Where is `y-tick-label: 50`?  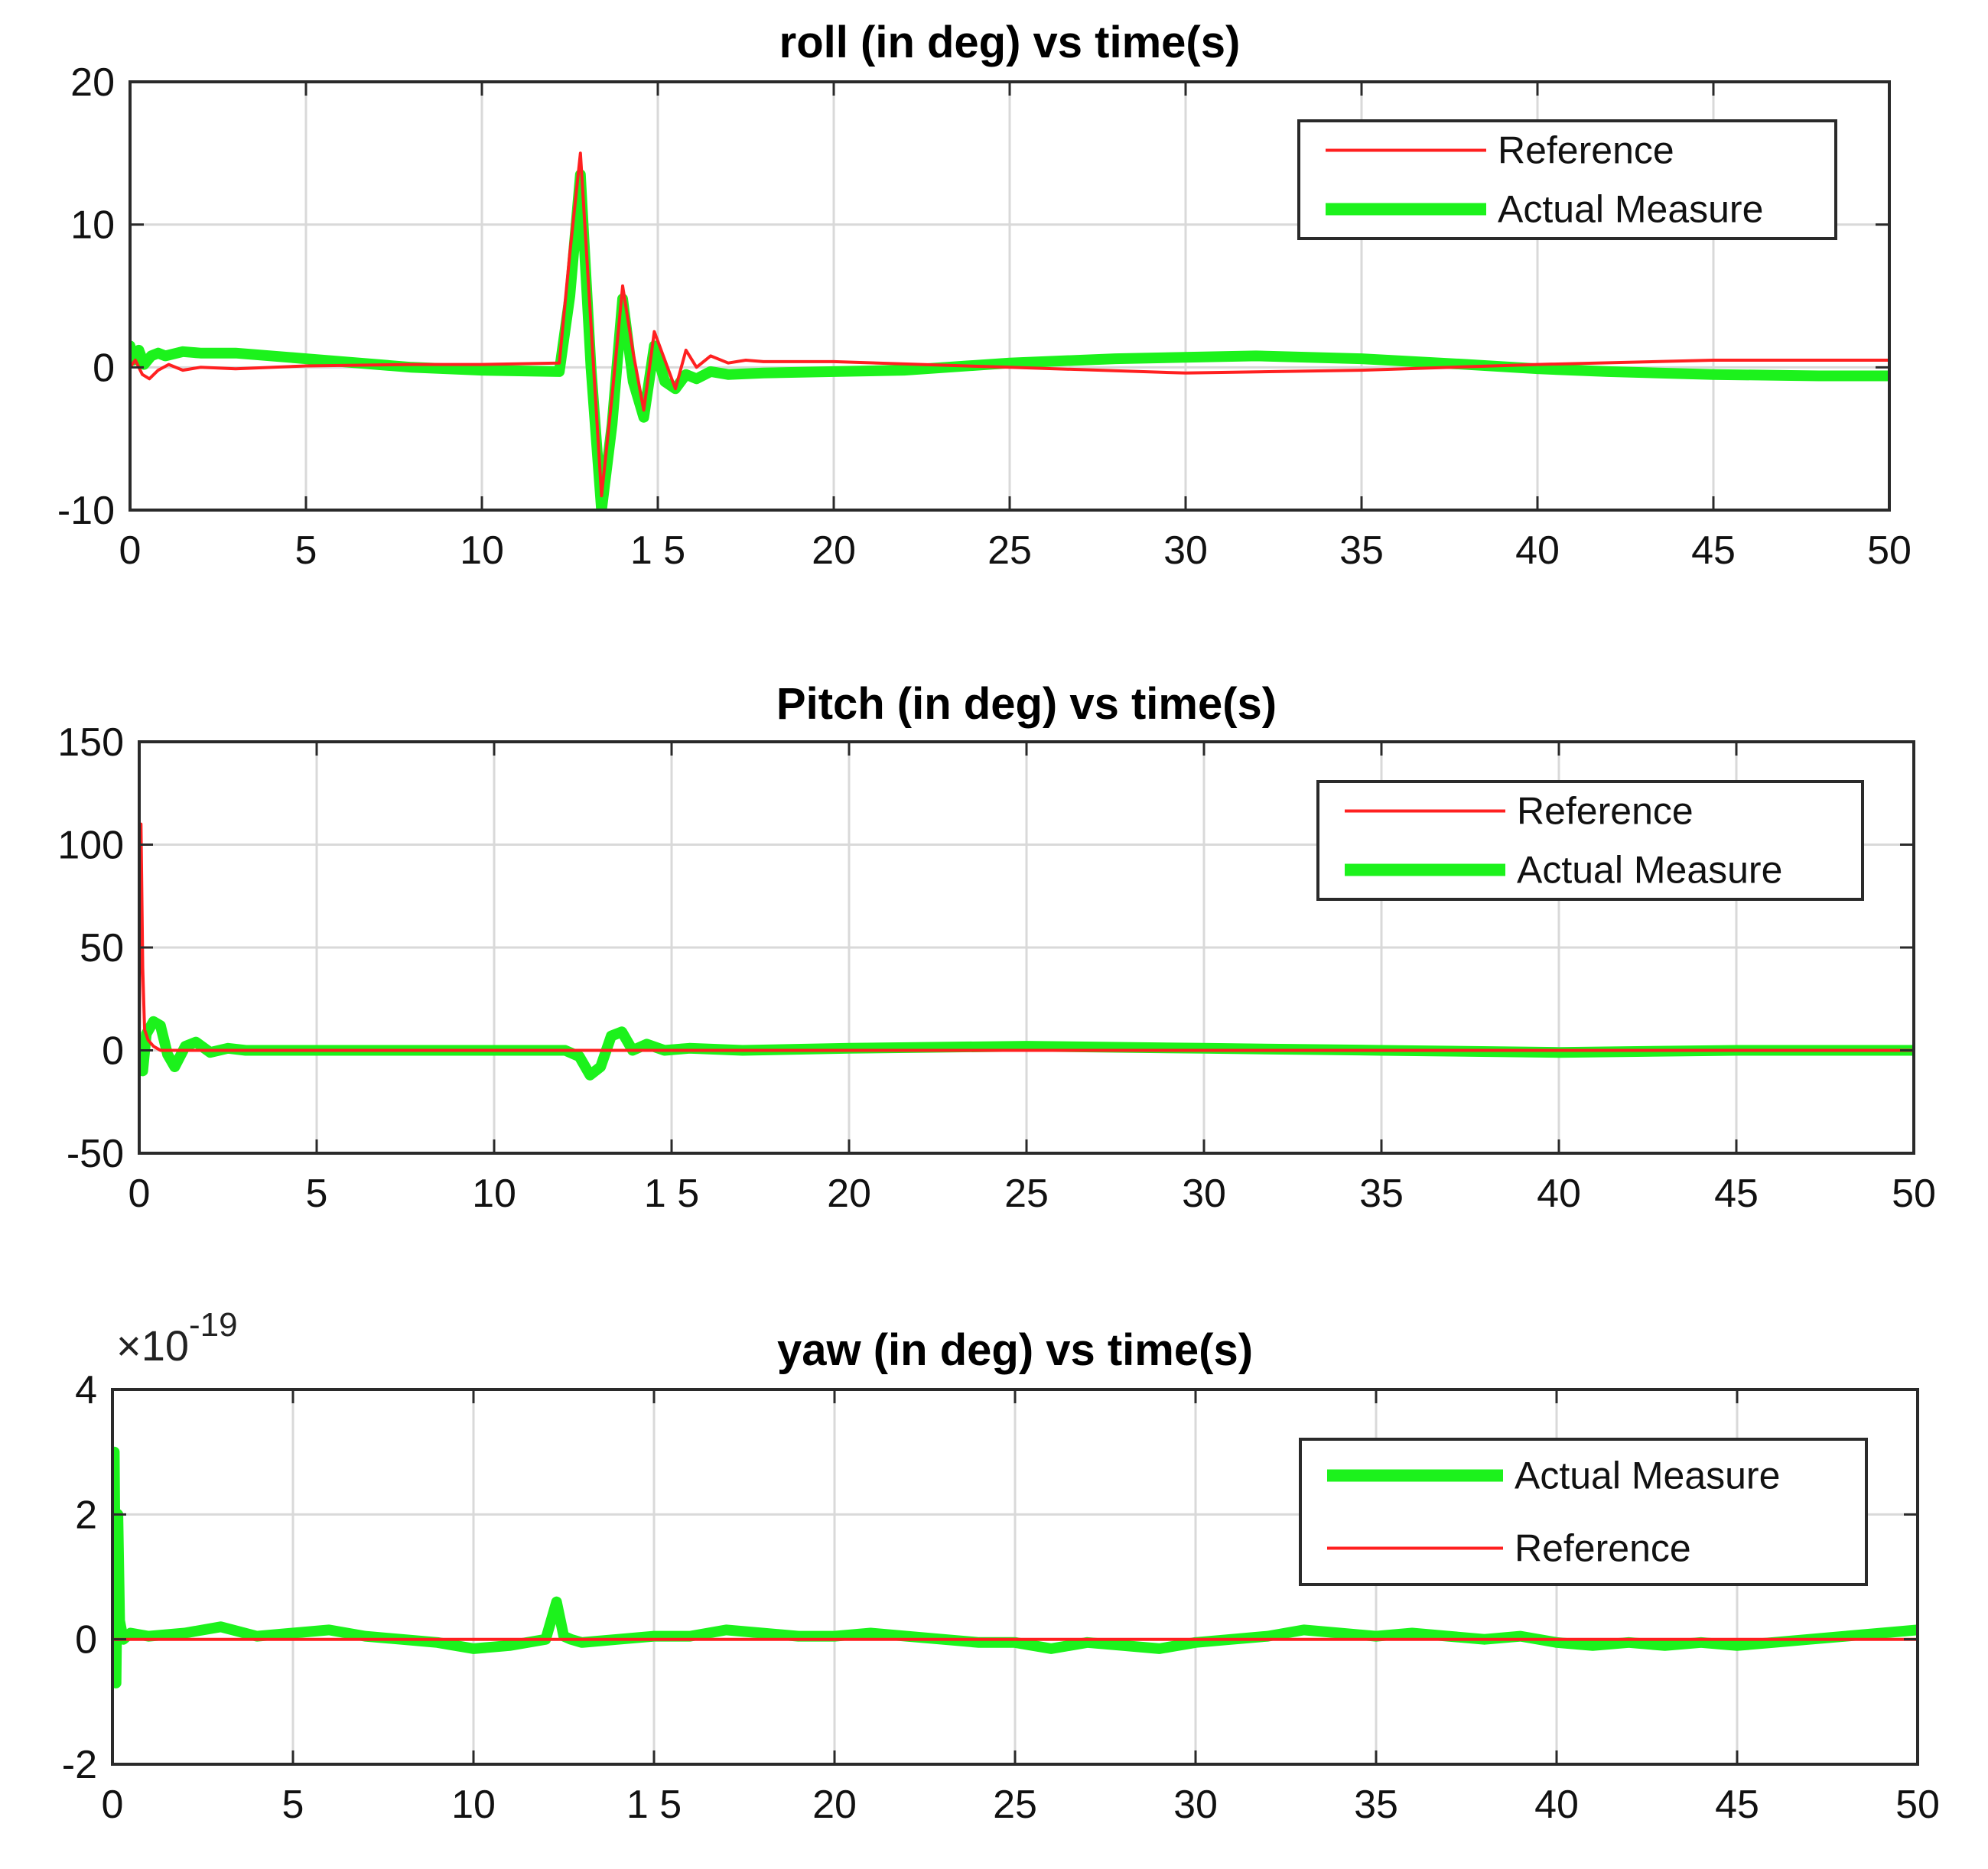 y-tick-label: 50 is located at coordinates (102, 948).